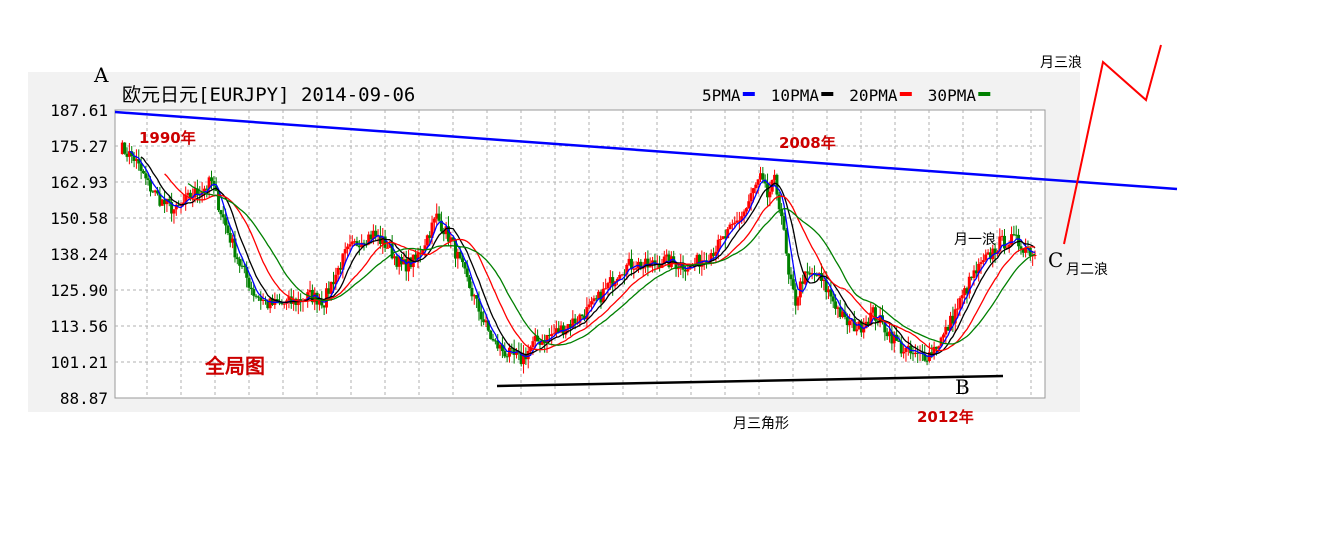  What do you see at coordinates (962, 387) in the screenshot?
I see `point-b-label: B` at bounding box center [962, 387].